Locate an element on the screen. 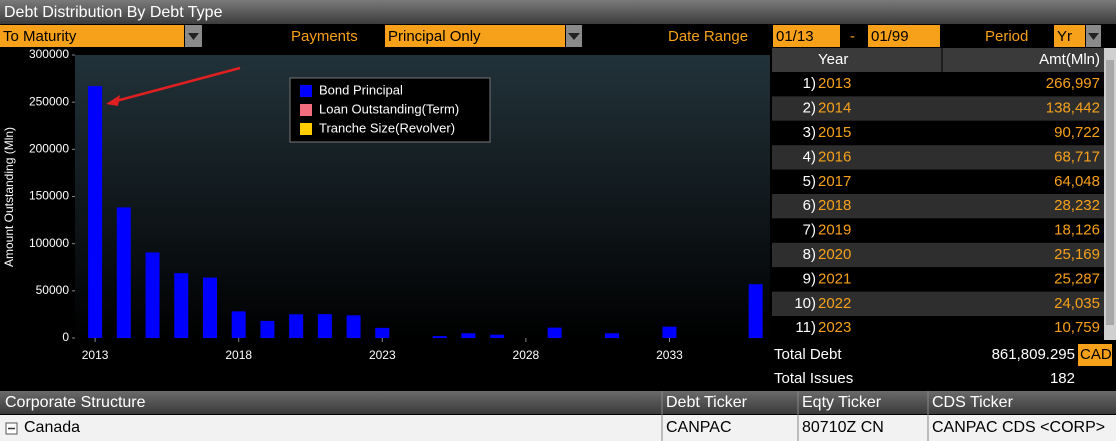 The height and width of the screenshot is (441, 1116). date-range-label: Date Range is located at coordinates (708, 36).